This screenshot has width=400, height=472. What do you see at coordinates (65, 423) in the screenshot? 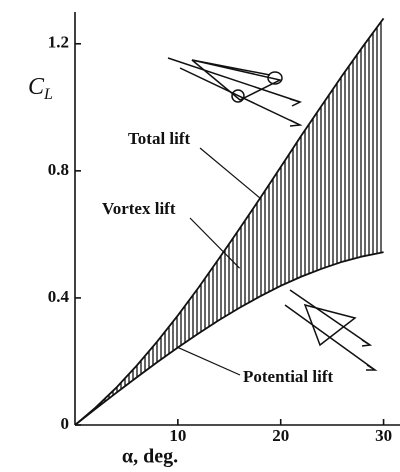
I see `y-tick-label: 0` at bounding box center [65, 423].